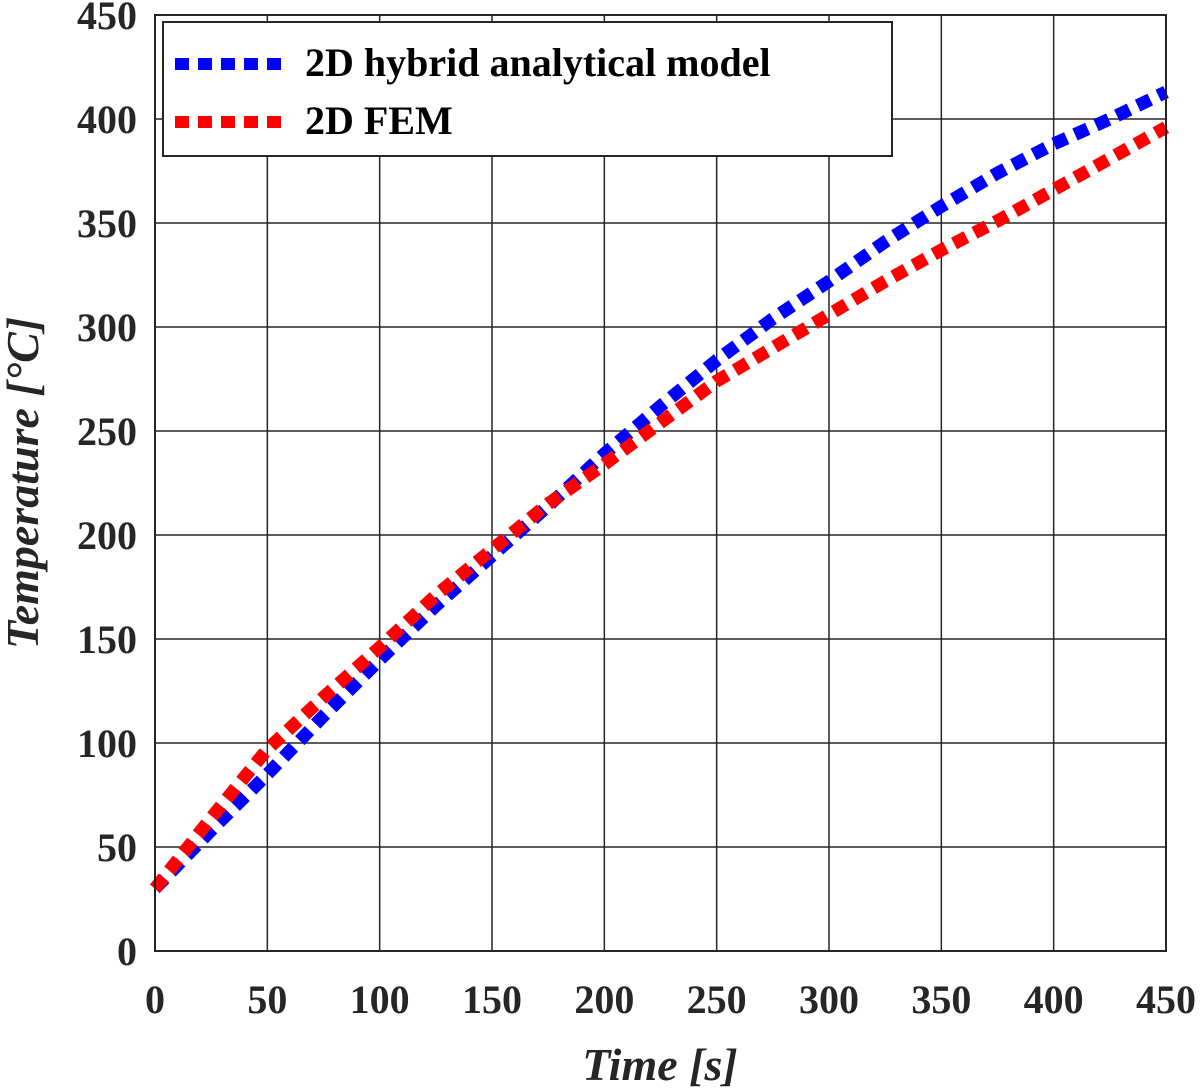 This screenshot has height=1091, width=1200. I want to click on x-tick-label: 250, so click(717, 999).